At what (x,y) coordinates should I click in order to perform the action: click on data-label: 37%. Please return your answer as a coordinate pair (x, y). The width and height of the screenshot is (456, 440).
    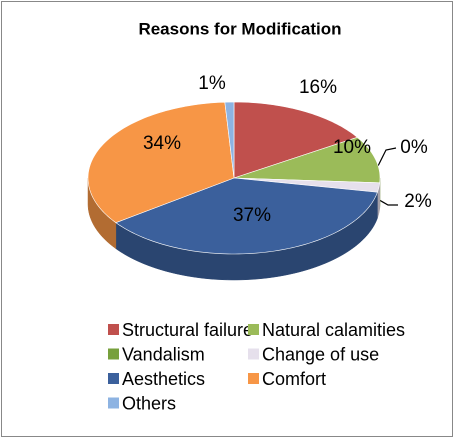
    Looking at the image, I should click on (252, 215).